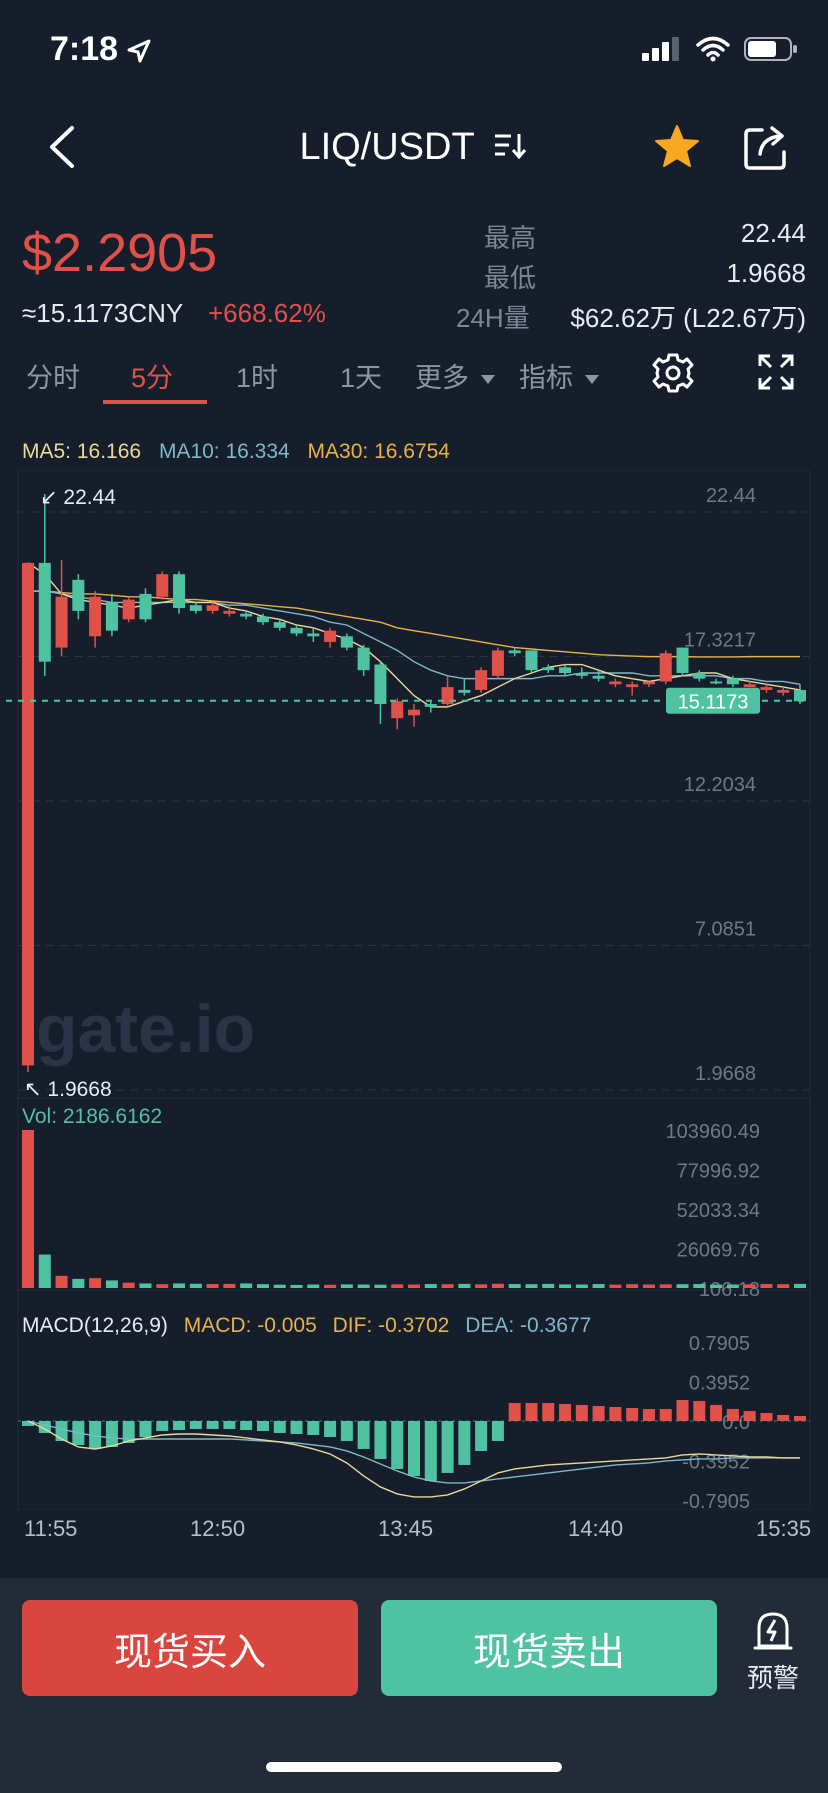  What do you see at coordinates (719, 1384) in the screenshot?
I see `macd-axis-tick: 0.3952` at bounding box center [719, 1384].